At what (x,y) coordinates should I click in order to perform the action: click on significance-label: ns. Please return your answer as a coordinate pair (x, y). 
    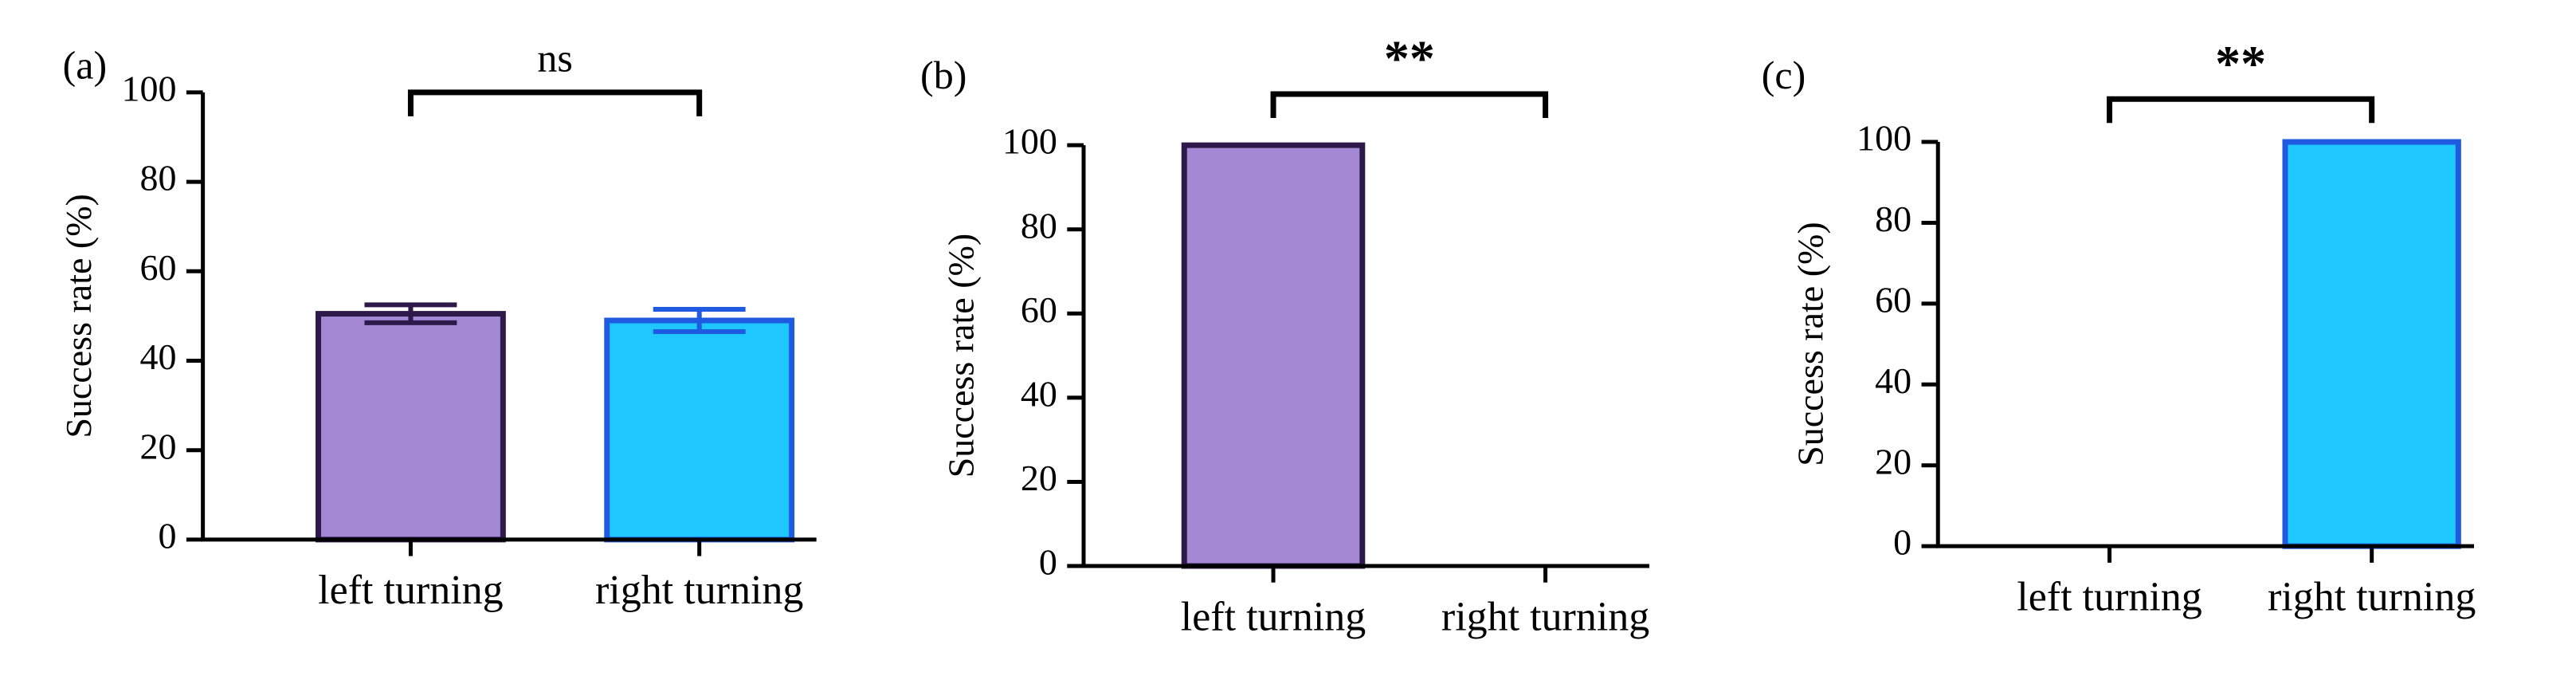
    Looking at the image, I should click on (554, 57).